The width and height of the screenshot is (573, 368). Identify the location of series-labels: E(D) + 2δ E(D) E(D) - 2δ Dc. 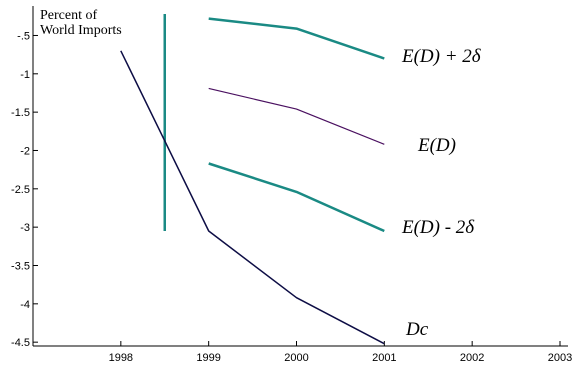
(441, 193).